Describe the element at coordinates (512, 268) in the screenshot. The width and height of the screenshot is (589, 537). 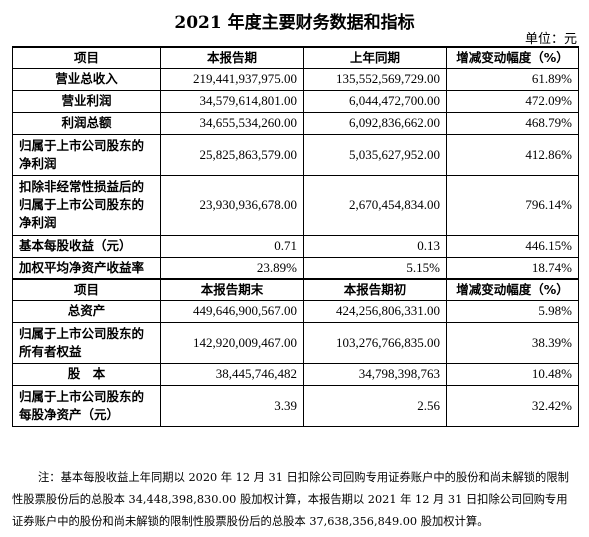
I see `row-change: 18.74%` at that location.